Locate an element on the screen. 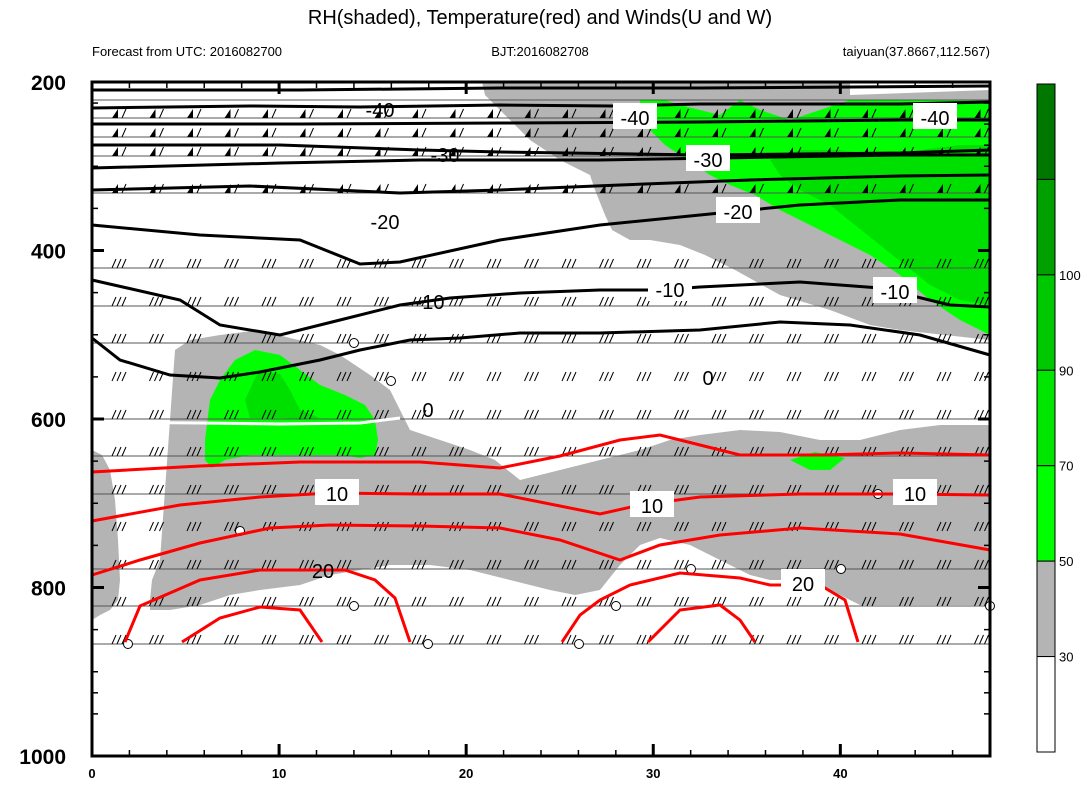 This screenshot has width=1087, height=806. colorbar-segment is located at coordinates (1046, 131).